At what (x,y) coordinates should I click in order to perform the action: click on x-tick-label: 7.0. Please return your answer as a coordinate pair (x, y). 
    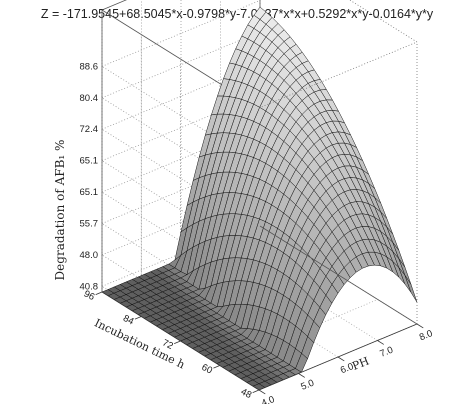
    Looking at the image, I should click on (386, 352).